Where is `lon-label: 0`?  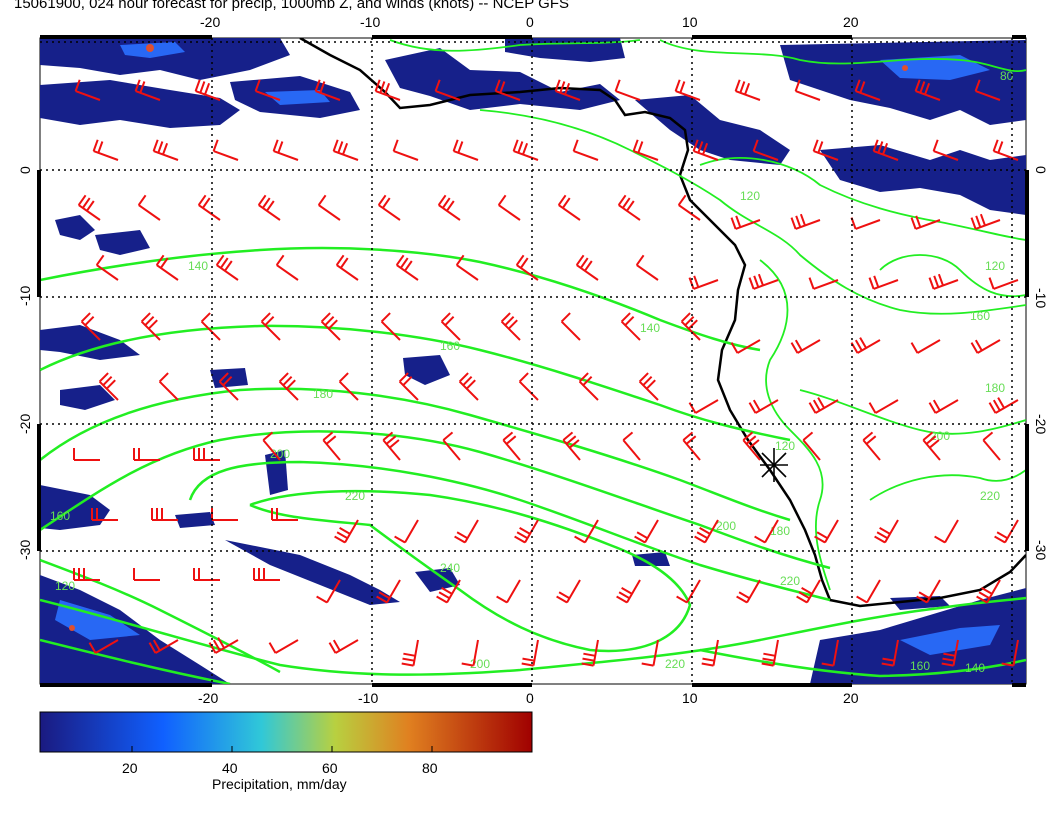 lon-label: 0 is located at coordinates (530, 22).